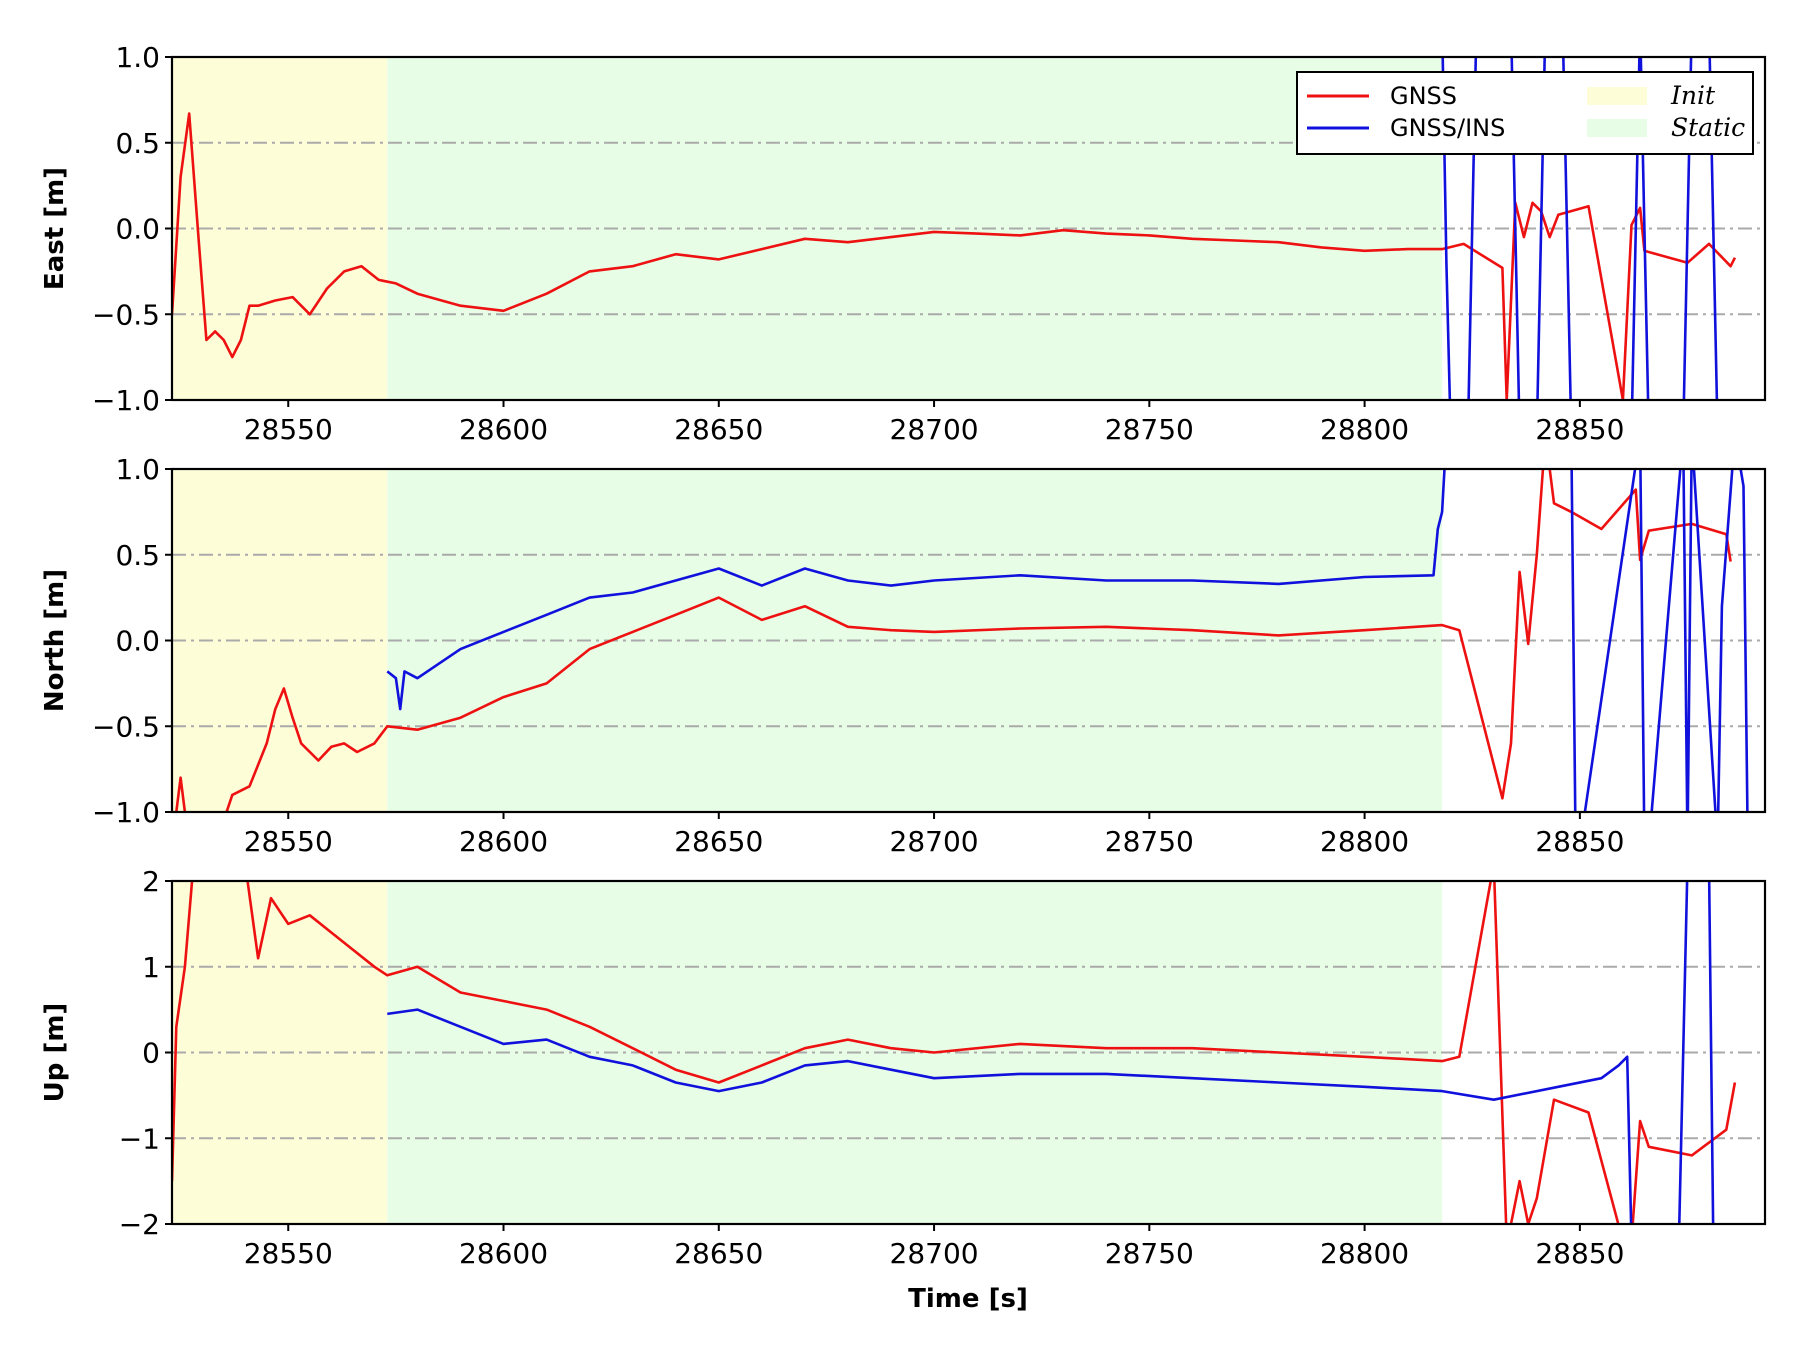 The width and height of the screenshot is (1800, 1350). What do you see at coordinates (151, 1053) in the screenshot?
I see `y-tick-label: 0` at bounding box center [151, 1053].